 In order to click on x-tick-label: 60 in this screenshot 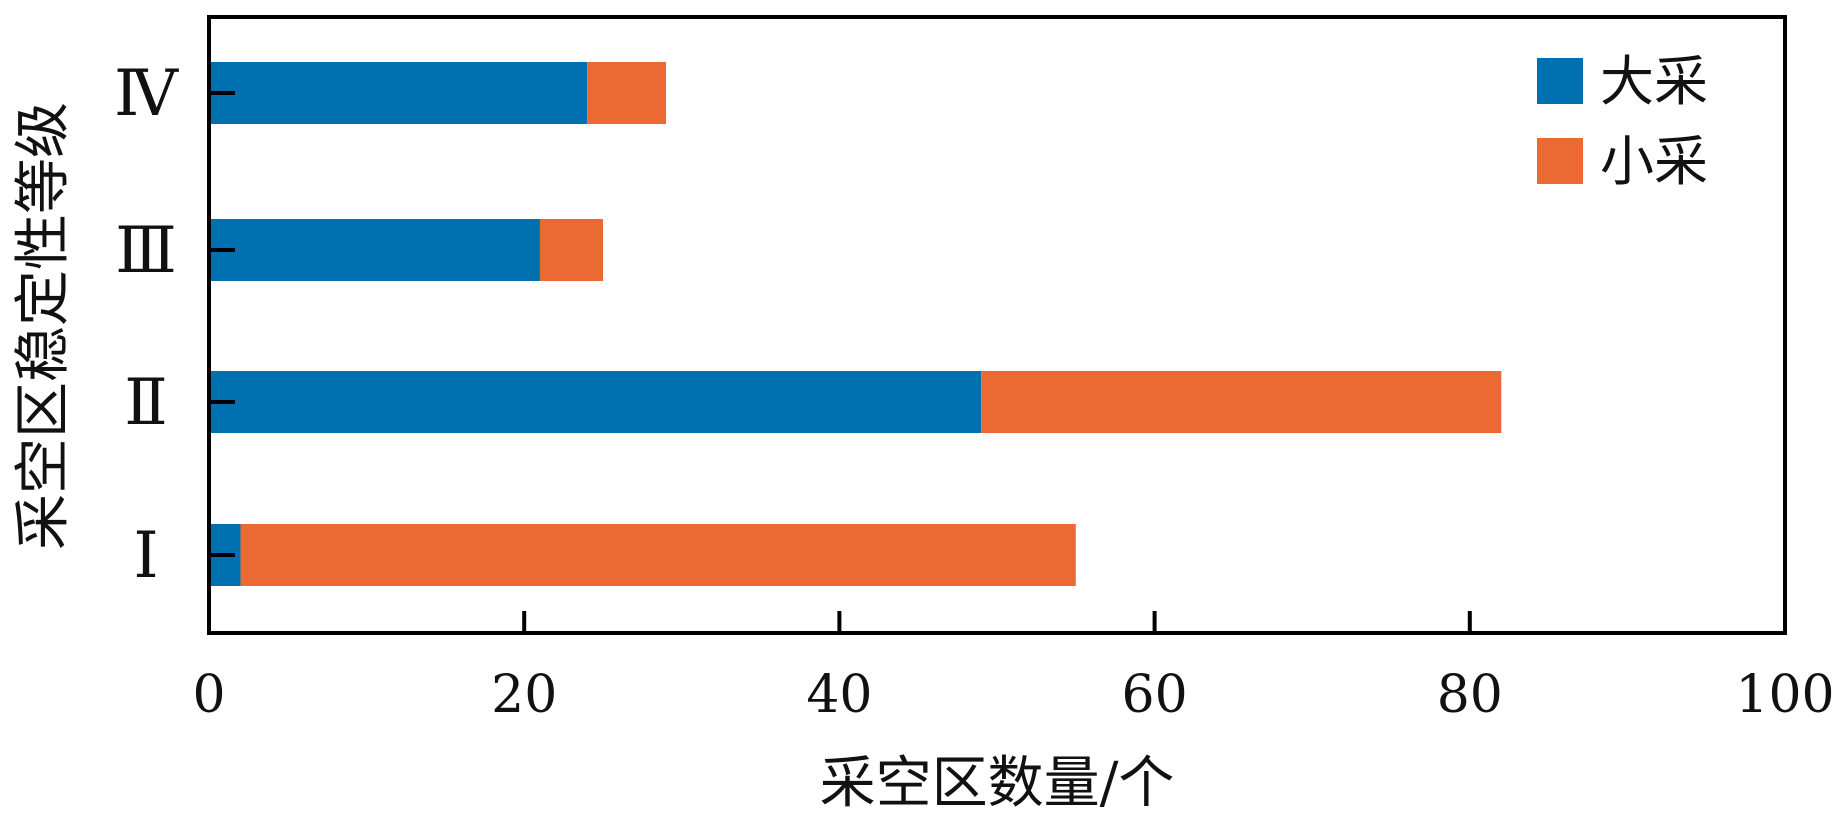, I will do `click(1155, 695)`.